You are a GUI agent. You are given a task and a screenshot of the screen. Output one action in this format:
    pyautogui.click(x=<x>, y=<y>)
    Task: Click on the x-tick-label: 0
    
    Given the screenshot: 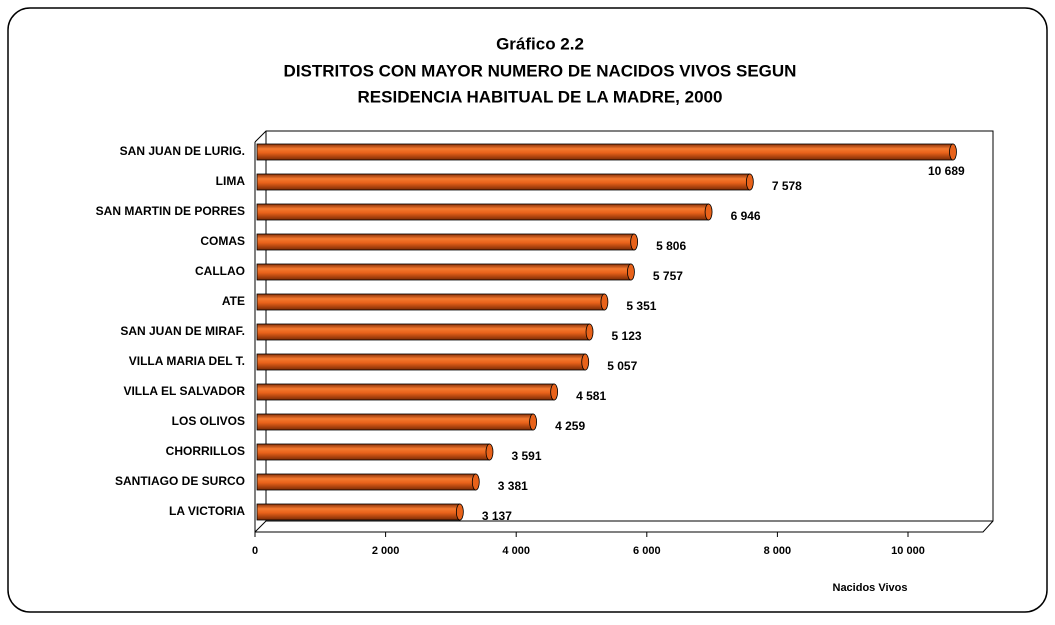 What is the action you would take?
    pyautogui.click(x=255, y=551)
    